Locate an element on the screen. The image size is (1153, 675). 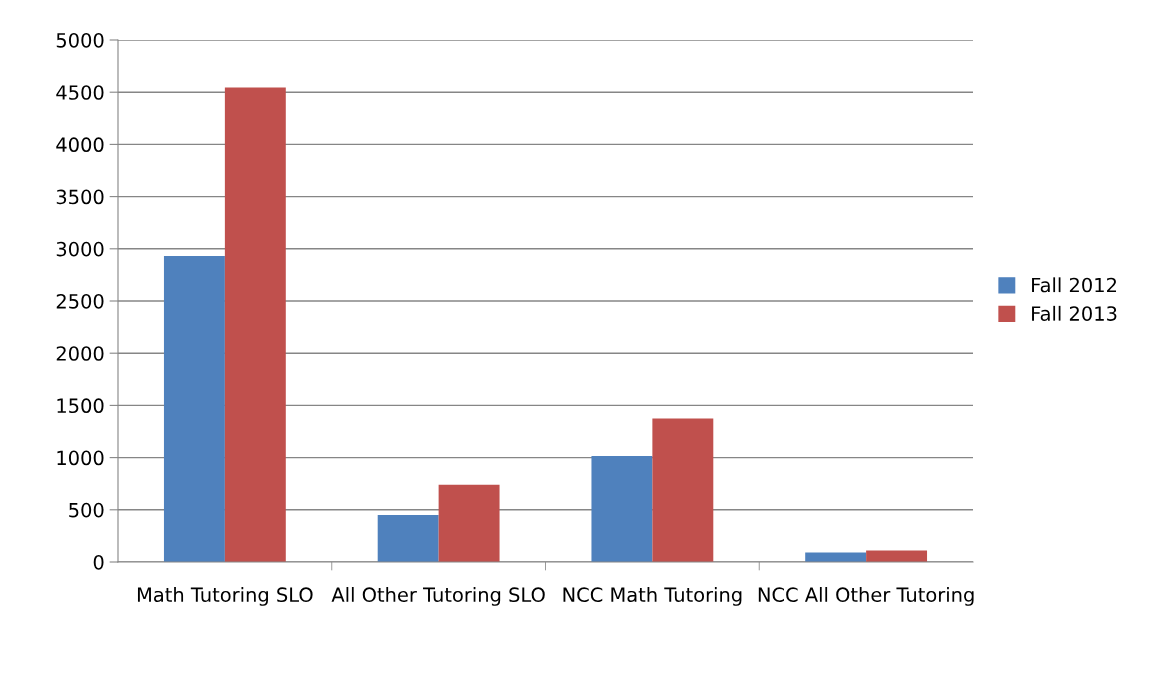
x-tick-label: NCC Math Tutoring is located at coordinates (652, 596).